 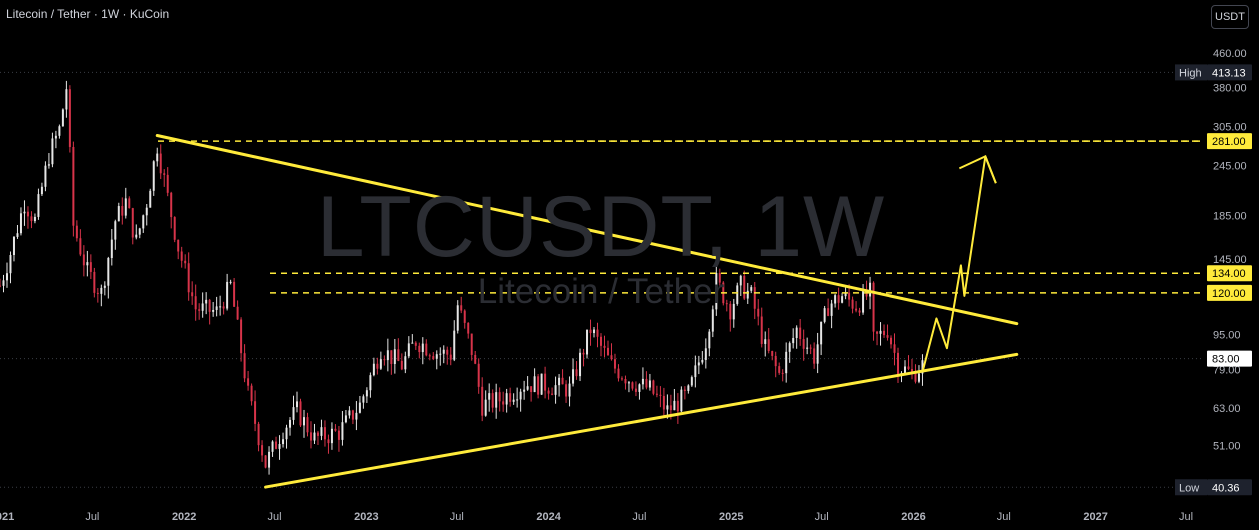 What do you see at coordinates (366, 517) in the screenshot?
I see `x-tick-label: 2023` at bounding box center [366, 517].